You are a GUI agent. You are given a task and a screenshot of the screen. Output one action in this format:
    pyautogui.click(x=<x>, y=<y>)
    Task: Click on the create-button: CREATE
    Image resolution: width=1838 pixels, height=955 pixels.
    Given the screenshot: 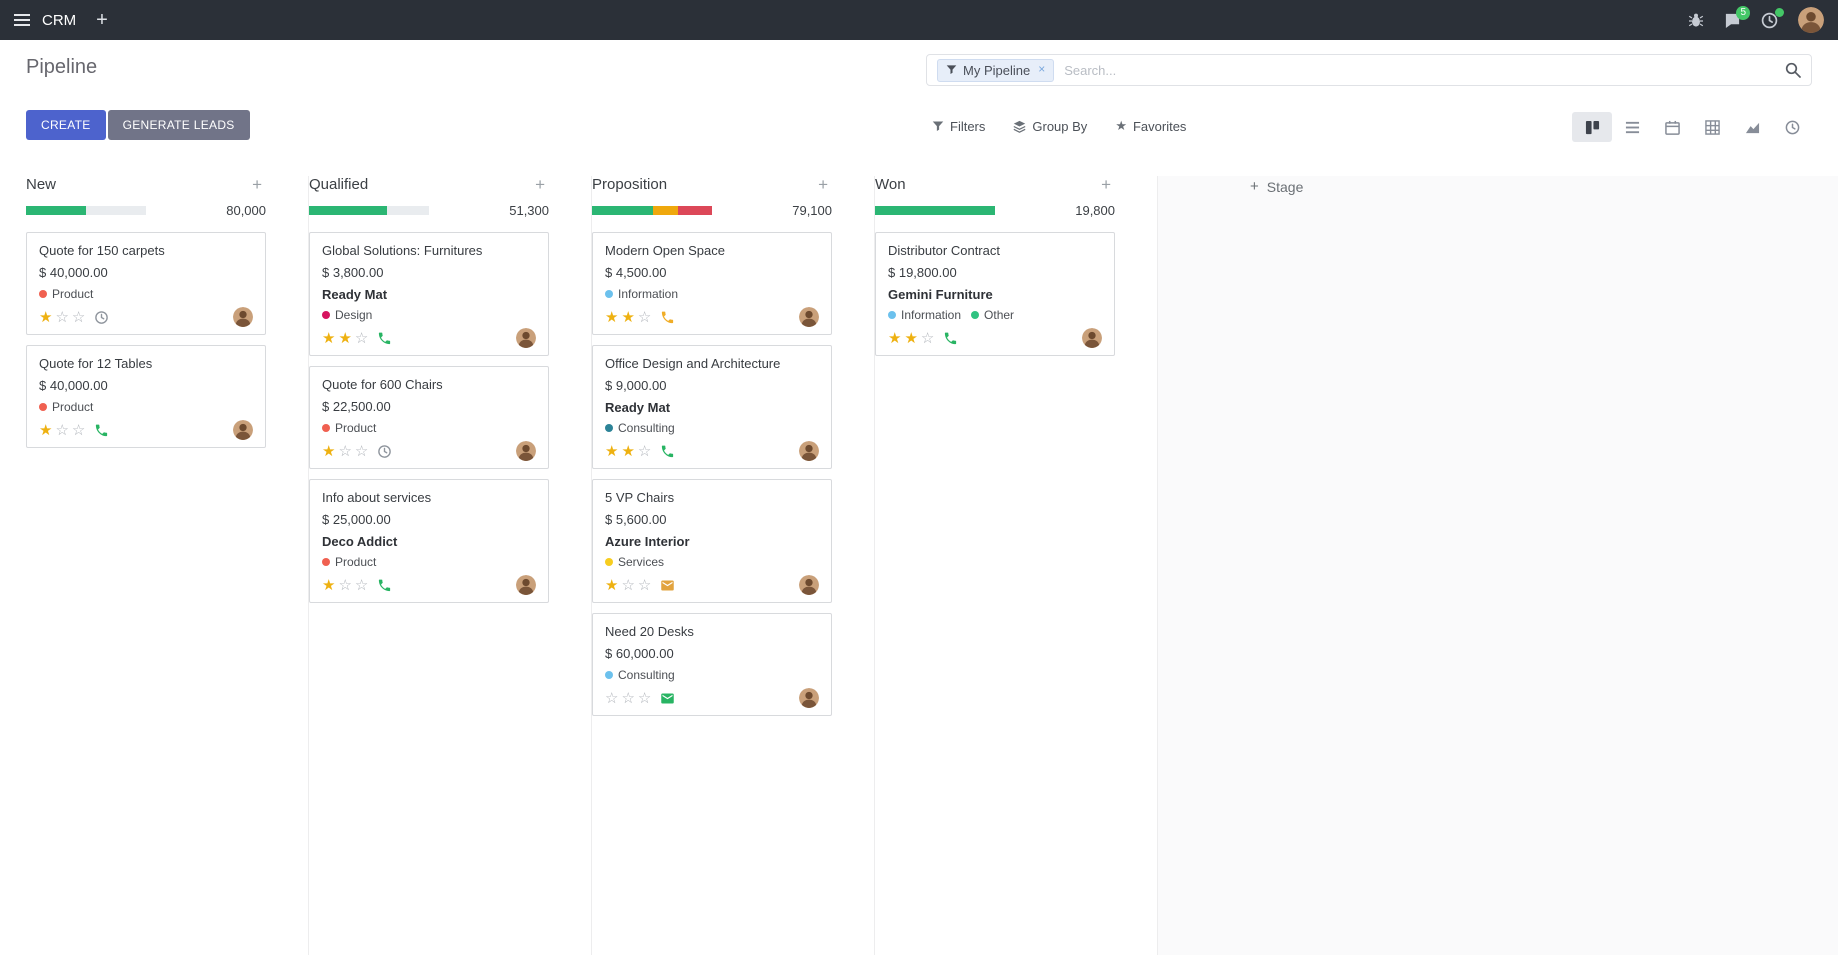 What is the action you would take?
    pyautogui.click(x=66, y=125)
    